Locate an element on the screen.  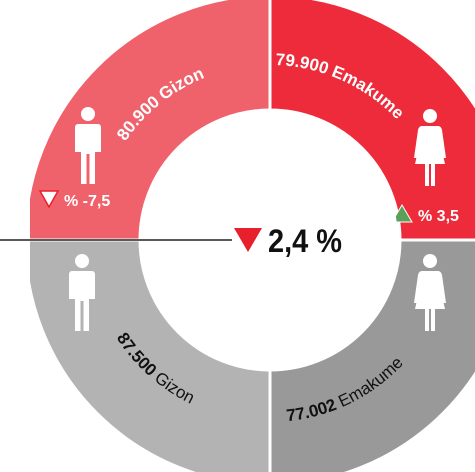
change-label: % -7,5 is located at coordinates (87, 201).